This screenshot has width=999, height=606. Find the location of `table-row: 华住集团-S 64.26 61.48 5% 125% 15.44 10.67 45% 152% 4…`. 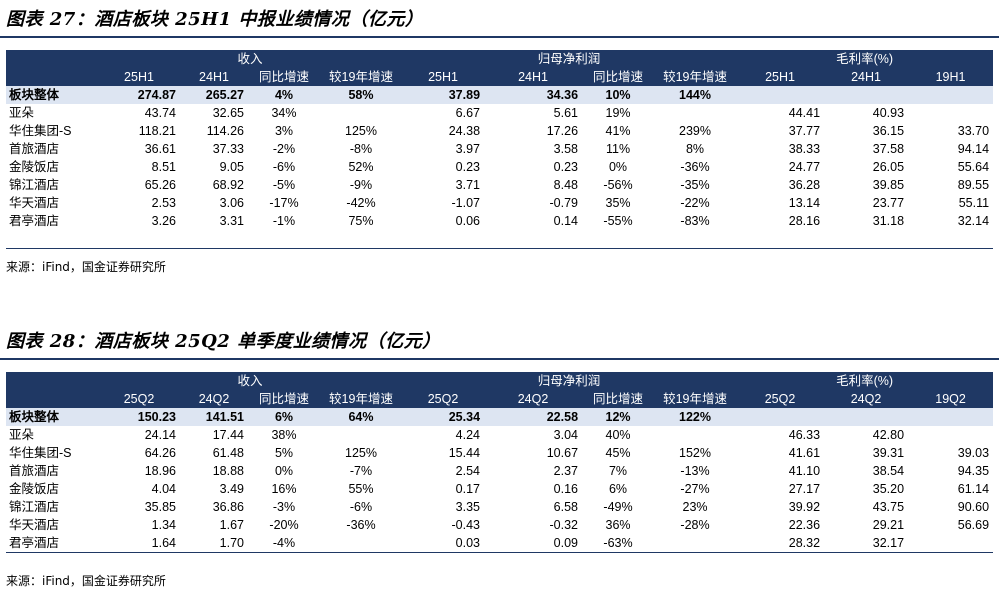

table-row: 华住集团-S 64.26 61.48 5% 125% 15.44 10.67 45% 152% 4… is located at coordinates (499, 453).